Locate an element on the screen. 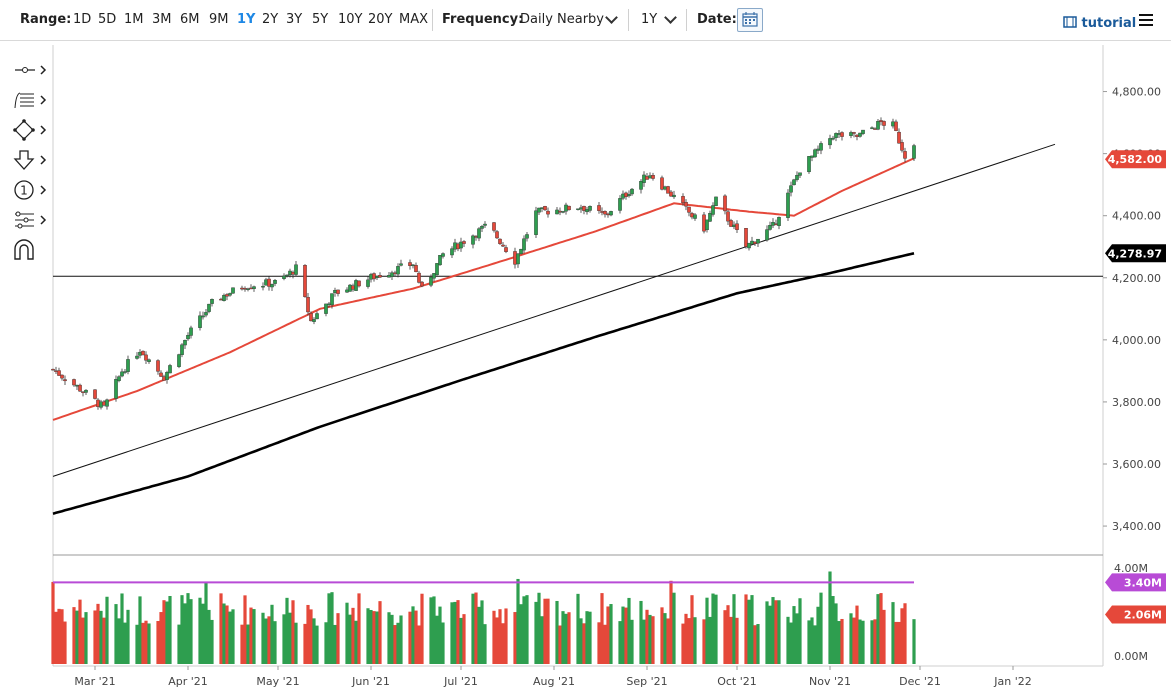 This screenshot has width=1171, height=696. fibonacci-tool-icon is located at coordinates (30, 100).